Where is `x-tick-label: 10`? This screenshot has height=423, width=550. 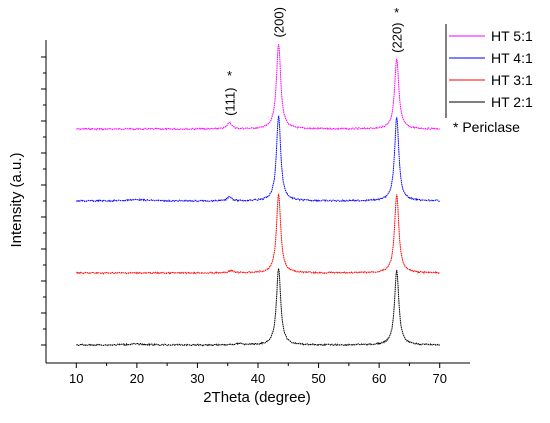 x-tick-label: 10 is located at coordinates (76, 378).